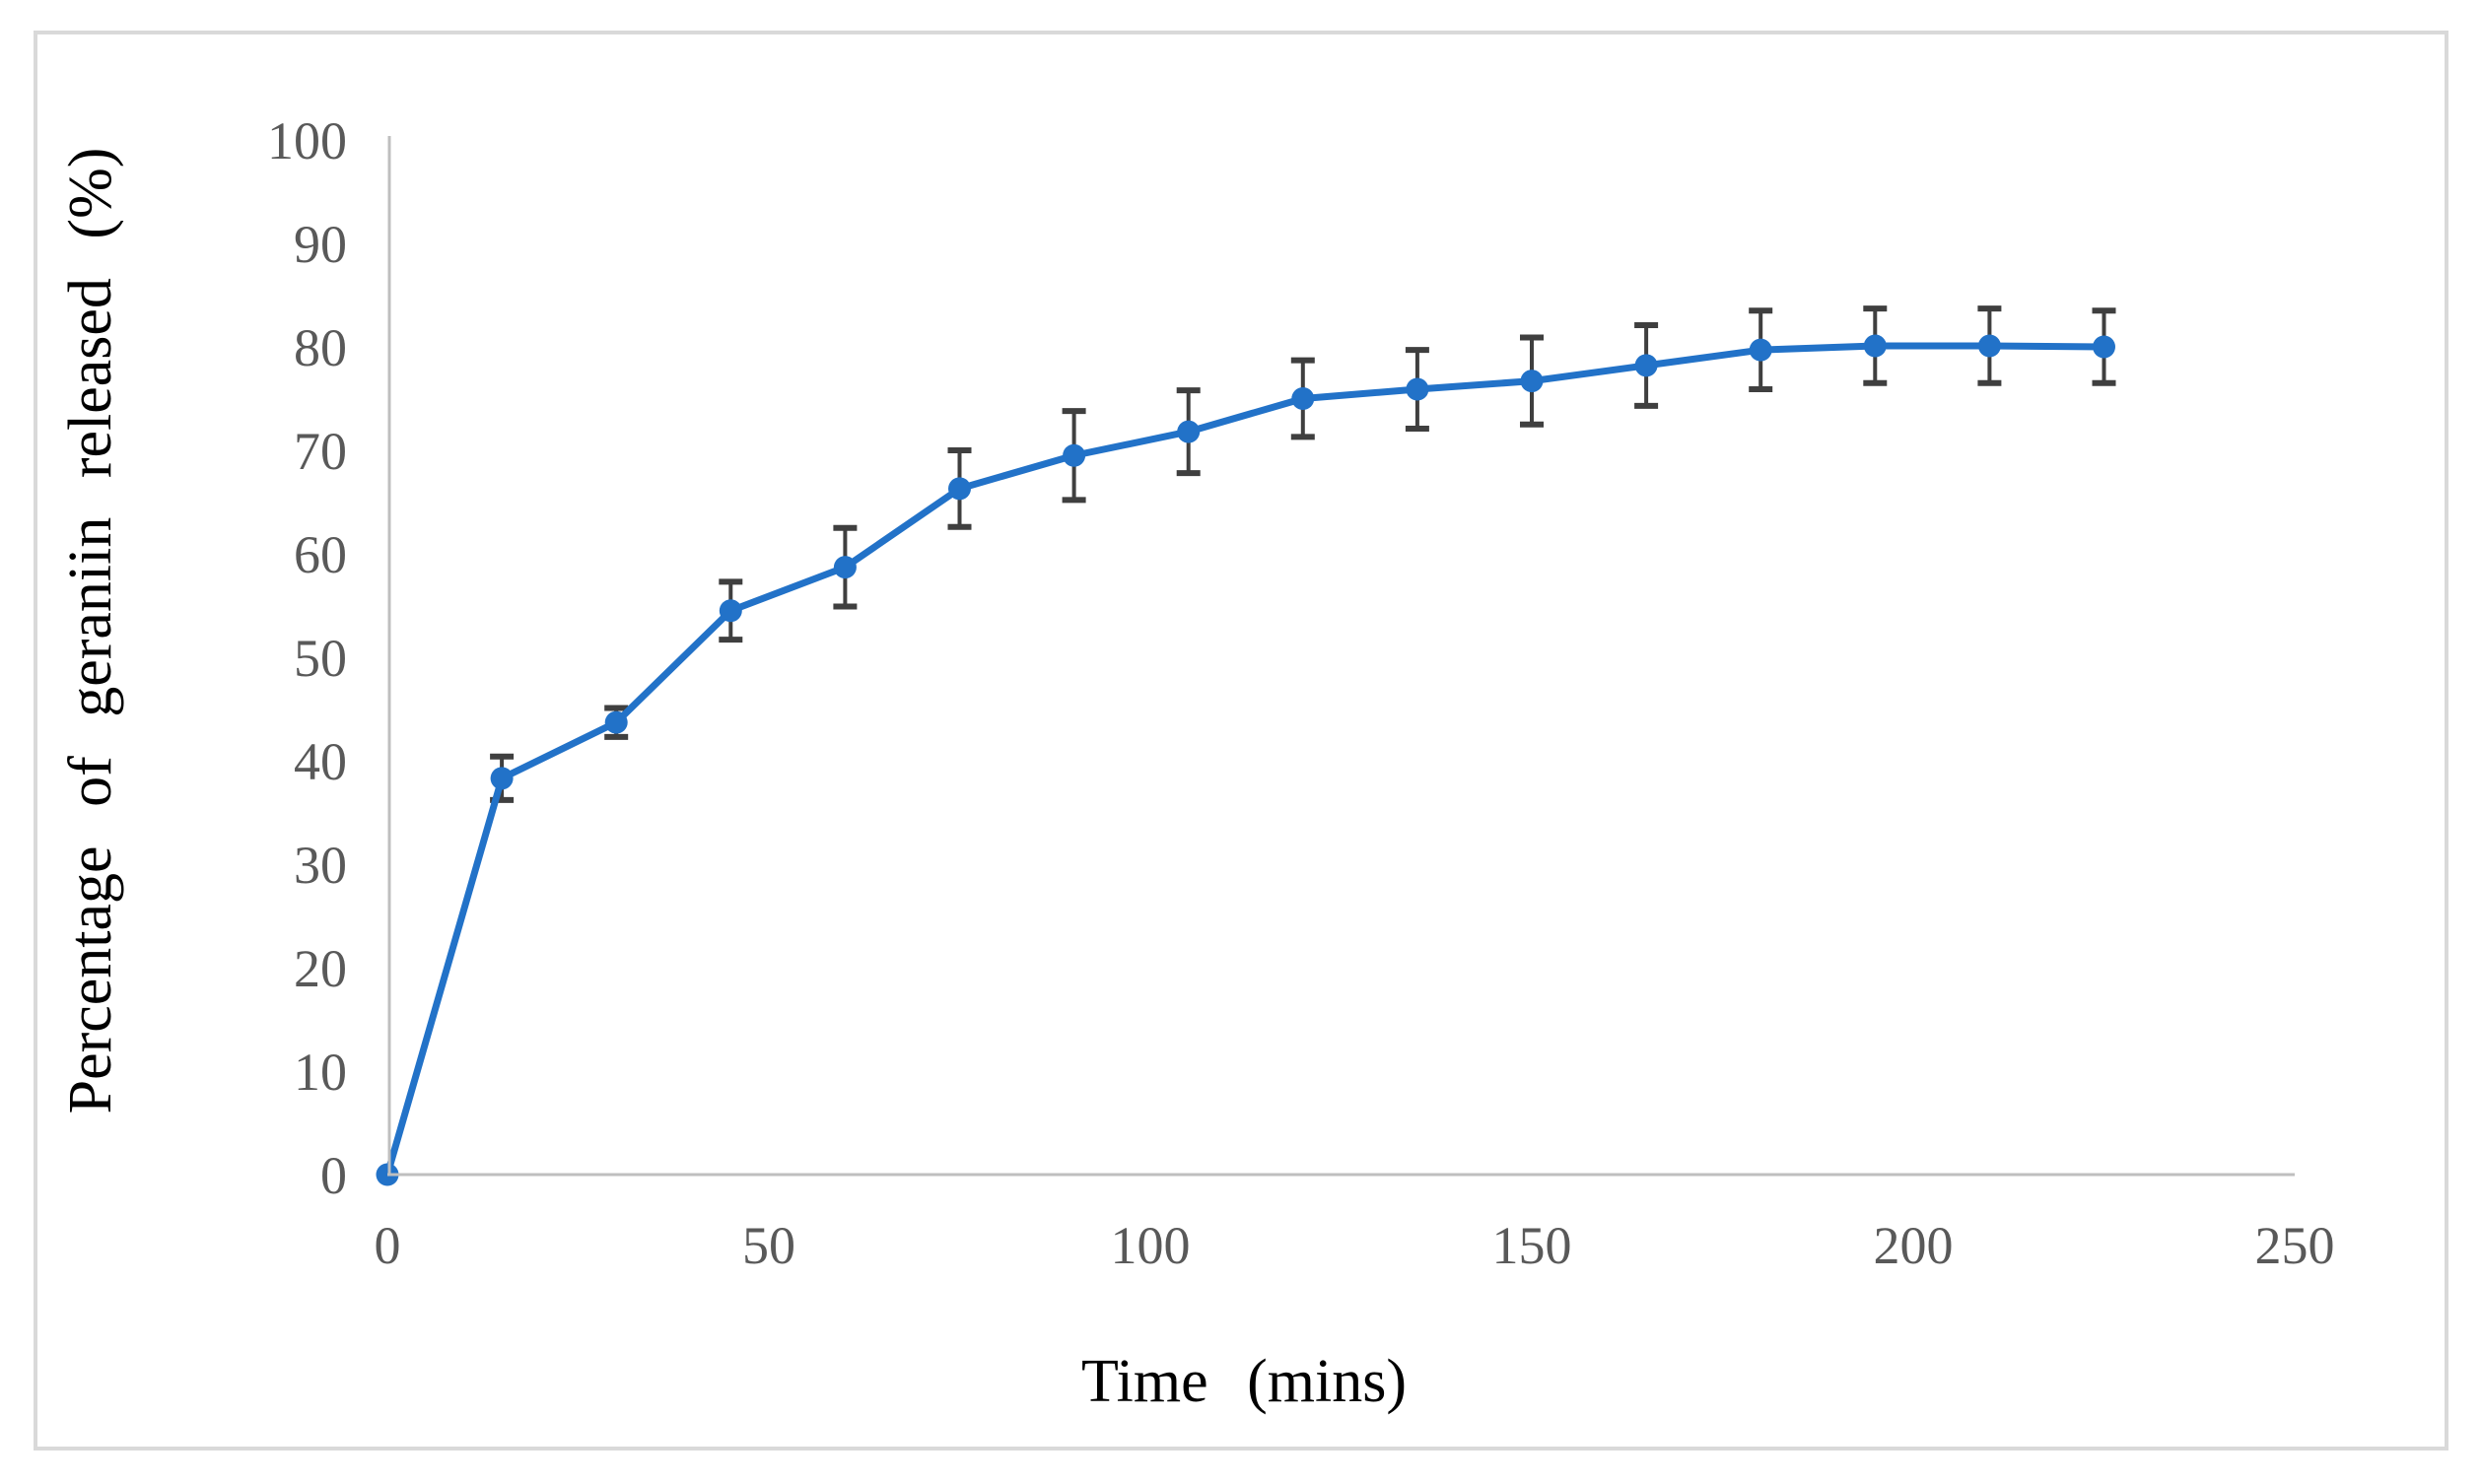 The height and width of the screenshot is (1484, 2482). I want to click on y-tick-label: 50, so click(320, 658).